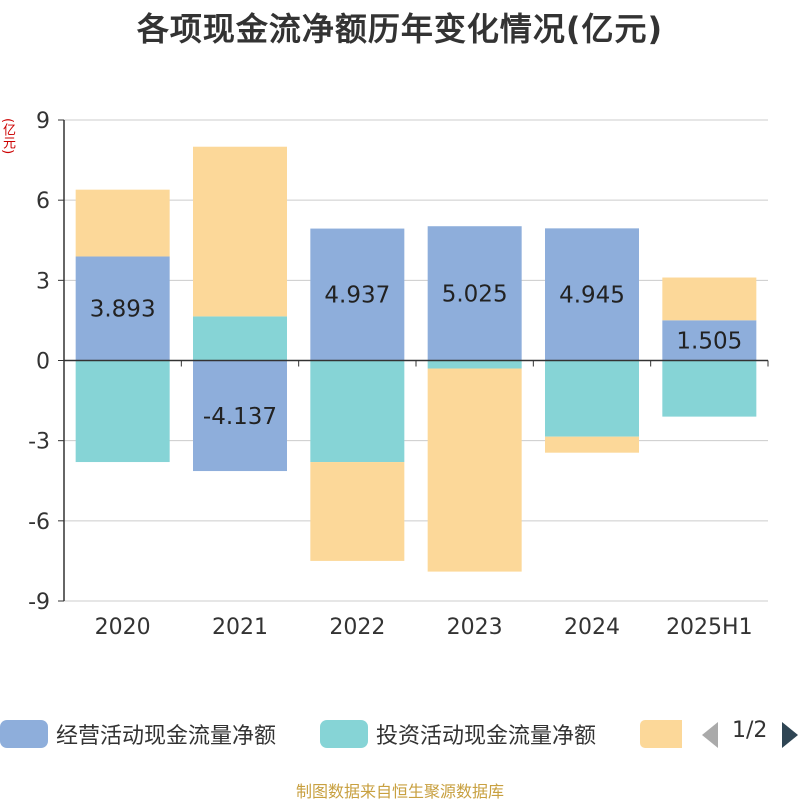 Image resolution: width=800 pixels, height=802 pixels. I want to click on bar-series2-2020, so click(122, 411).